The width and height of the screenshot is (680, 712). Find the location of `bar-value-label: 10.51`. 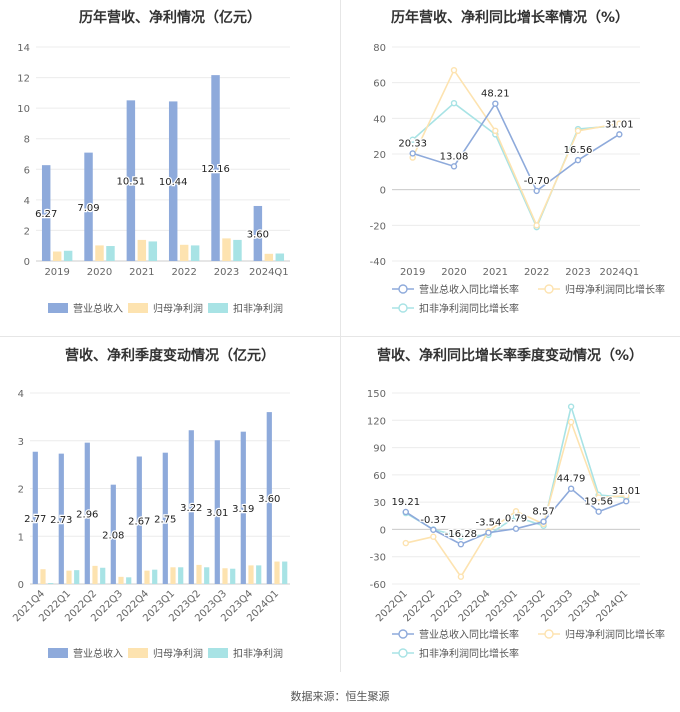

bar-value-label: 10.51 is located at coordinates (131, 182).